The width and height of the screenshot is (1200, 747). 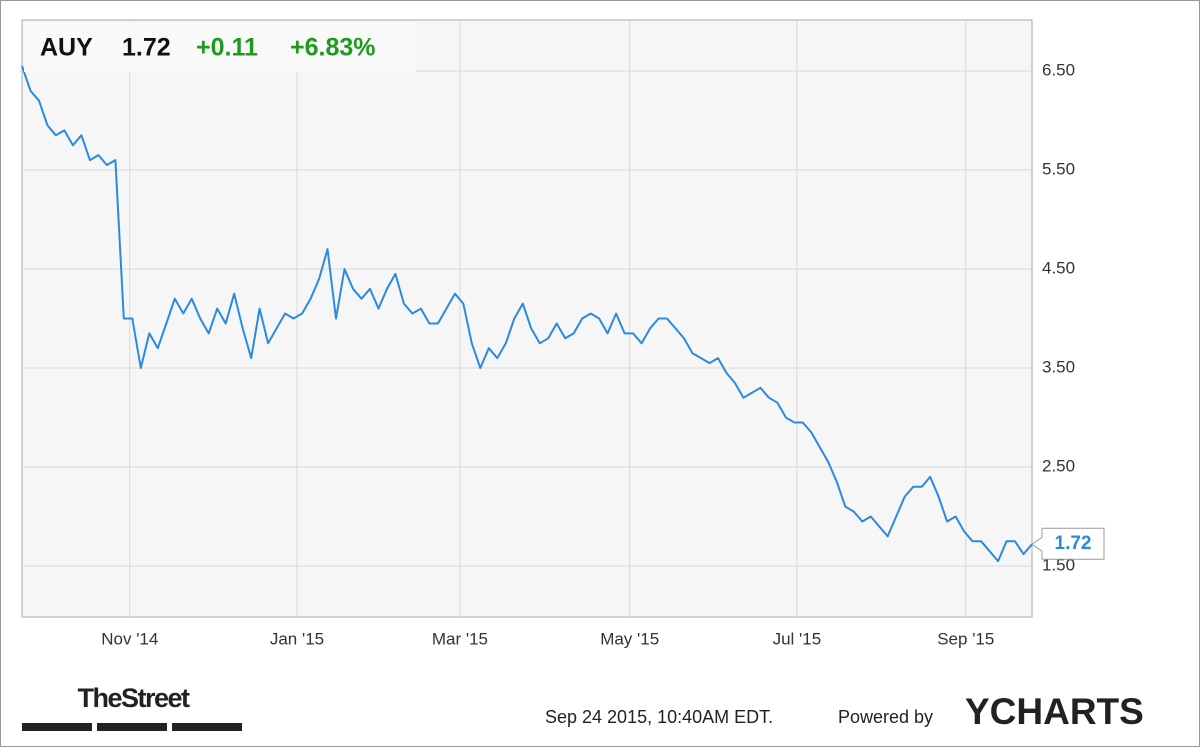 I want to click on x-tick-label: Jan '15, so click(x=297, y=638).